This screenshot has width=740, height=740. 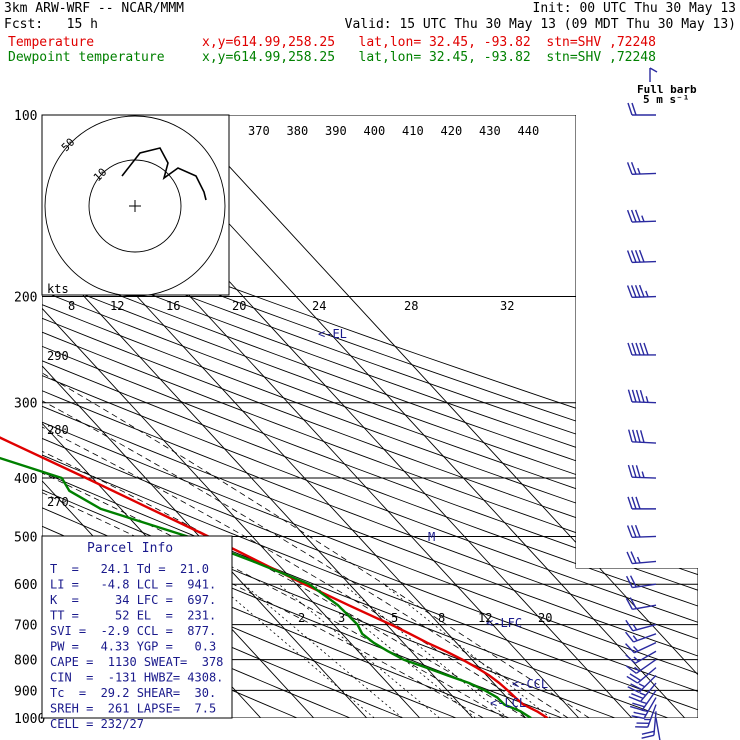 What do you see at coordinates (94, 8) in the screenshot?
I see `model-title: 3km ARW-WRF -- NCAR/MMM` at bounding box center [94, 8].